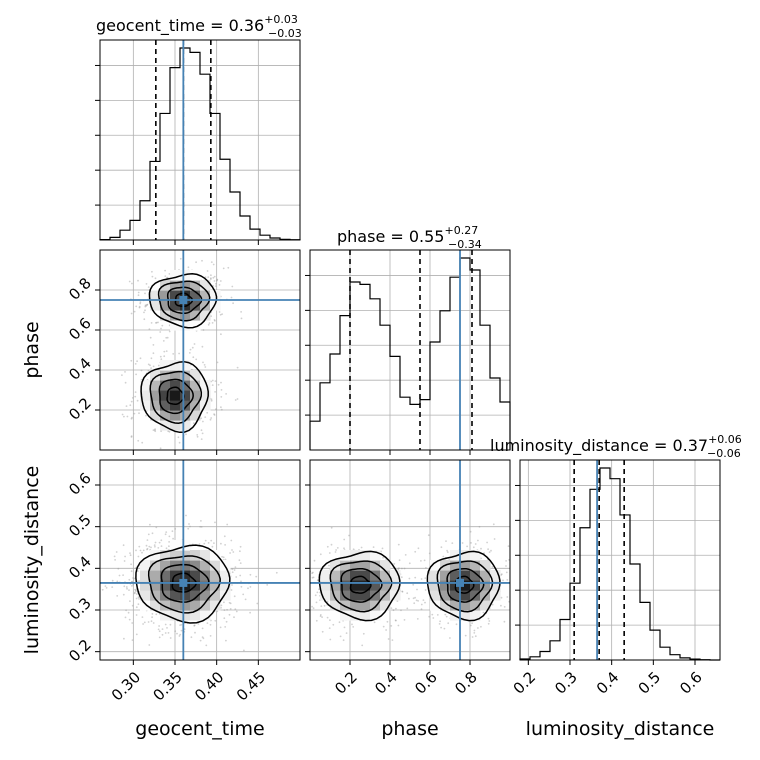  I want to click on contour-line, so click(176, 397).